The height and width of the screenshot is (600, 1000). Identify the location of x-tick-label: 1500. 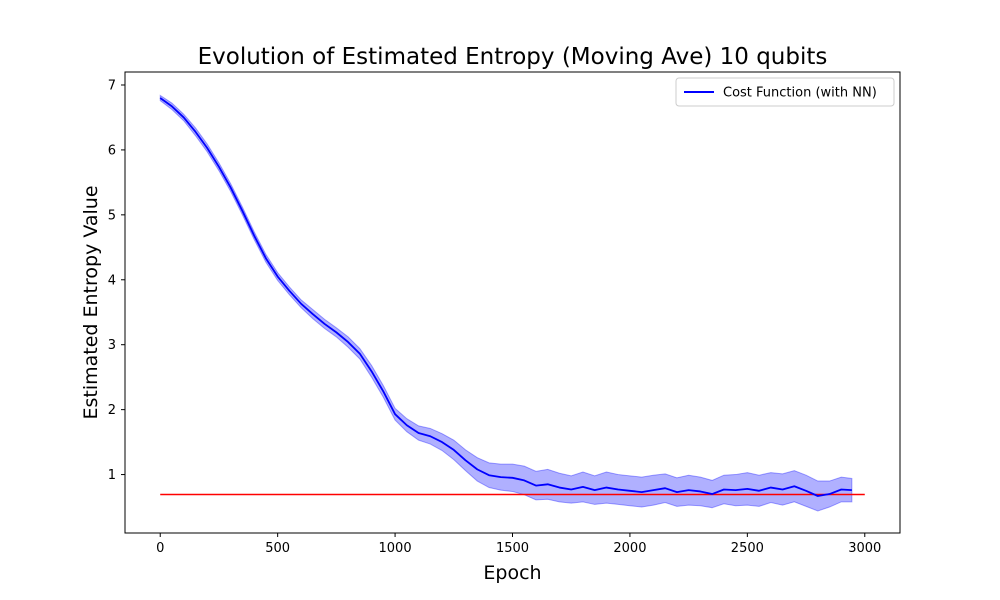
(512, 548).